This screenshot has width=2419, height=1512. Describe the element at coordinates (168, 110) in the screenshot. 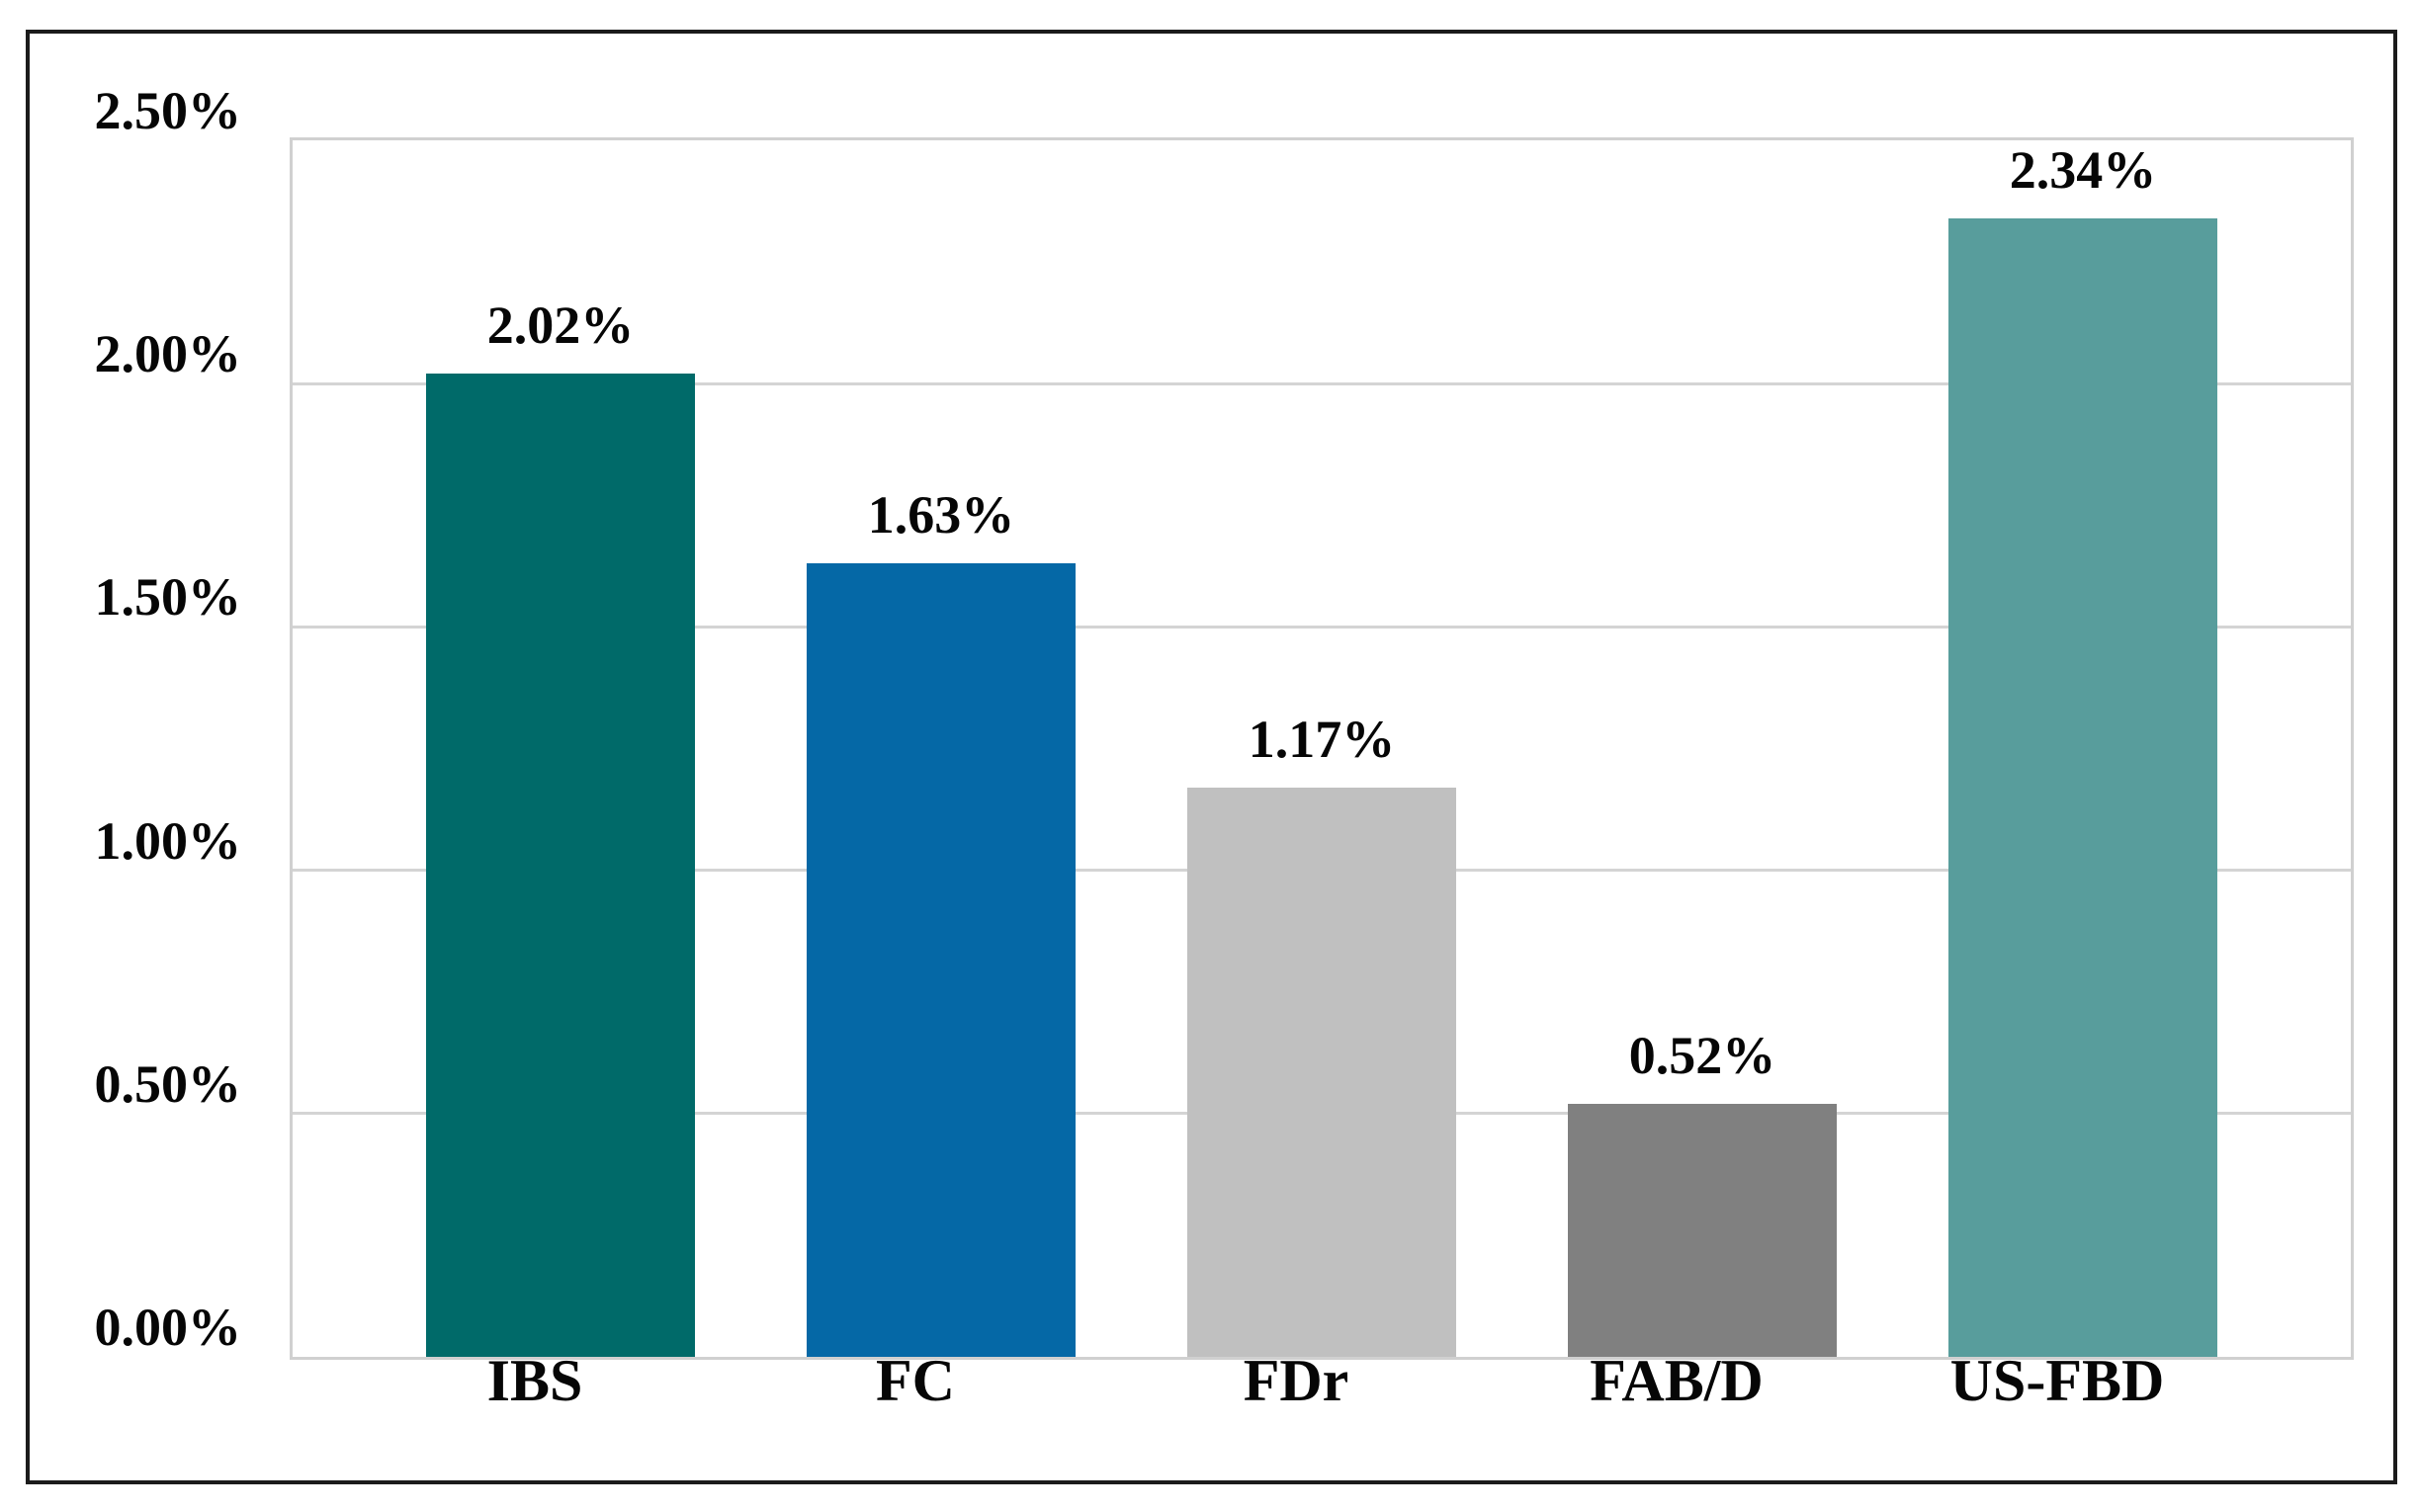

I see `y-tick-label: 2.50%` at that location.